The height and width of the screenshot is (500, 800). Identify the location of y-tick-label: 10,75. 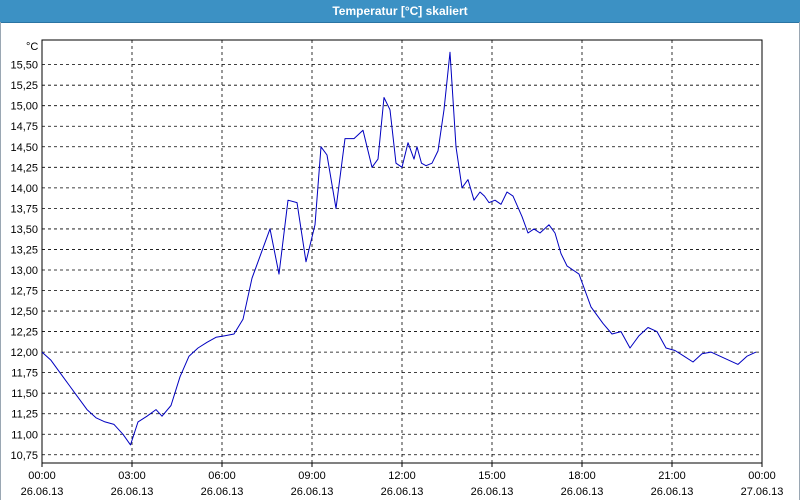
(24, 456).